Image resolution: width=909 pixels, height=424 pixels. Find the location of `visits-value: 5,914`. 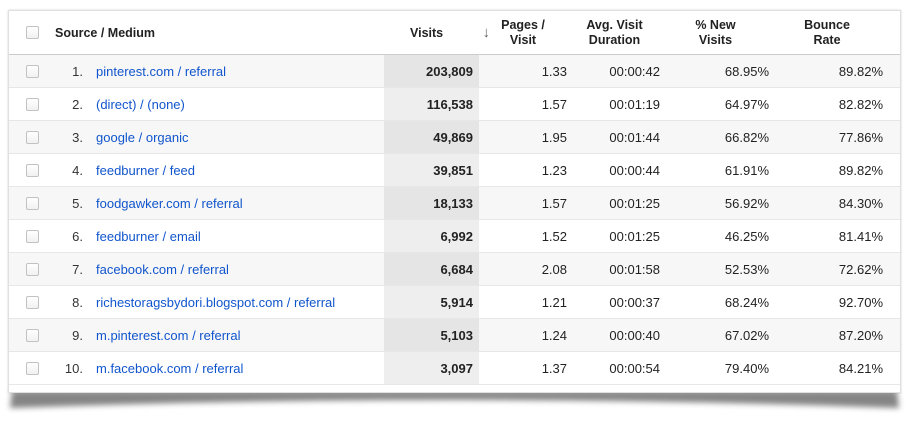

visits-value: 5,914 is located at coordinates (431, 302).